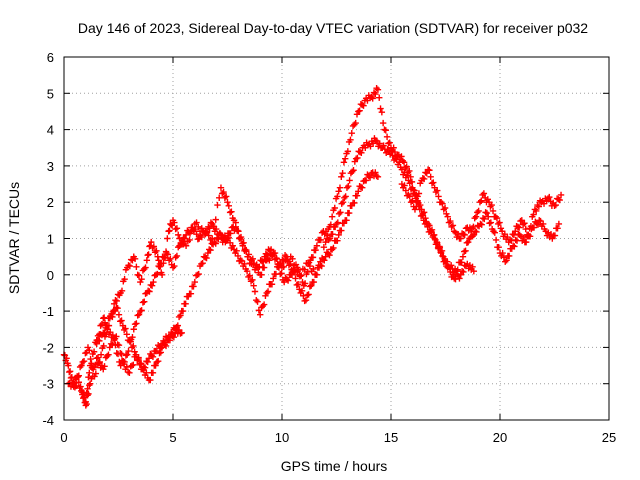  I want to click on y-tick-label: 5, so click(50, 93).